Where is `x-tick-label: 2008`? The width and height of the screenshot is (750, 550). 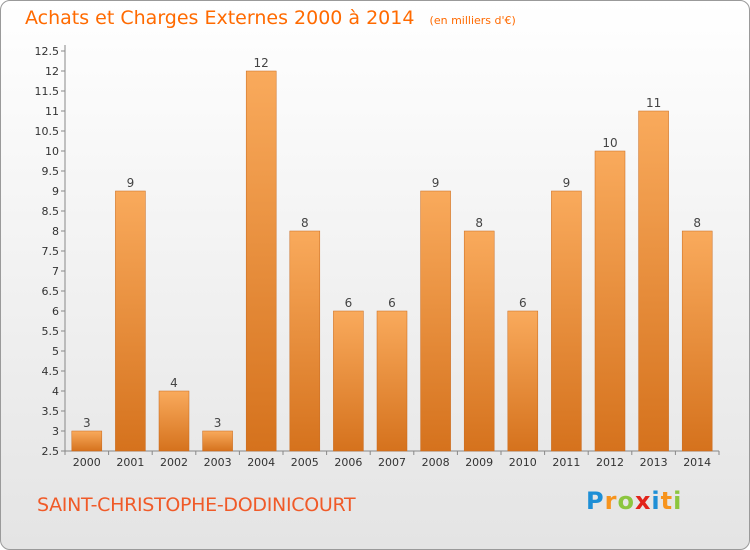 x-tick-label: 2008 is located at coordinates (436, 462).